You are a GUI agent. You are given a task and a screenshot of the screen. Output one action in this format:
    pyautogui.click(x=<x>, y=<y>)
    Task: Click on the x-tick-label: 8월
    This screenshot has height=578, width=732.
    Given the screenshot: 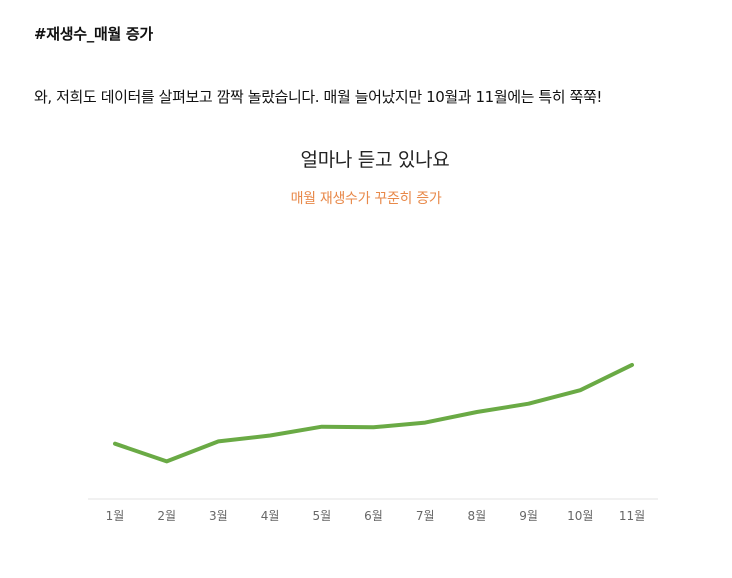 What is the action you would take?
    pyautogui.click(x=477, y=516)
    